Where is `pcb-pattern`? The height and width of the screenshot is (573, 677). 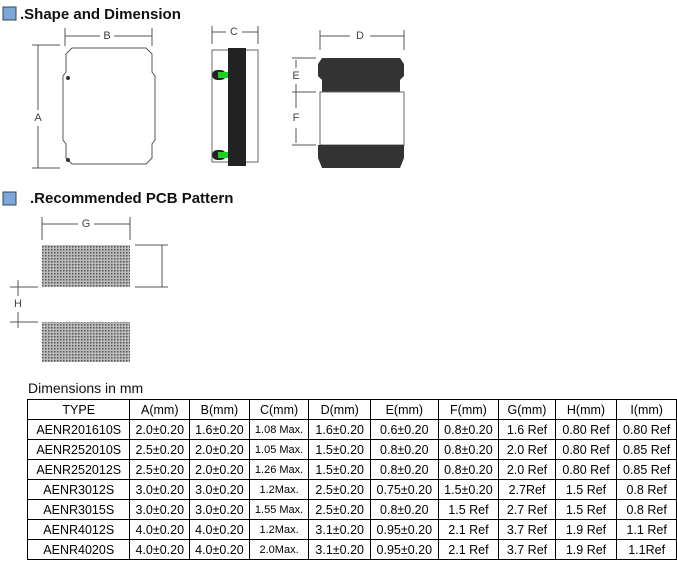
pcb-pattern is located at coordinates (89, 289).